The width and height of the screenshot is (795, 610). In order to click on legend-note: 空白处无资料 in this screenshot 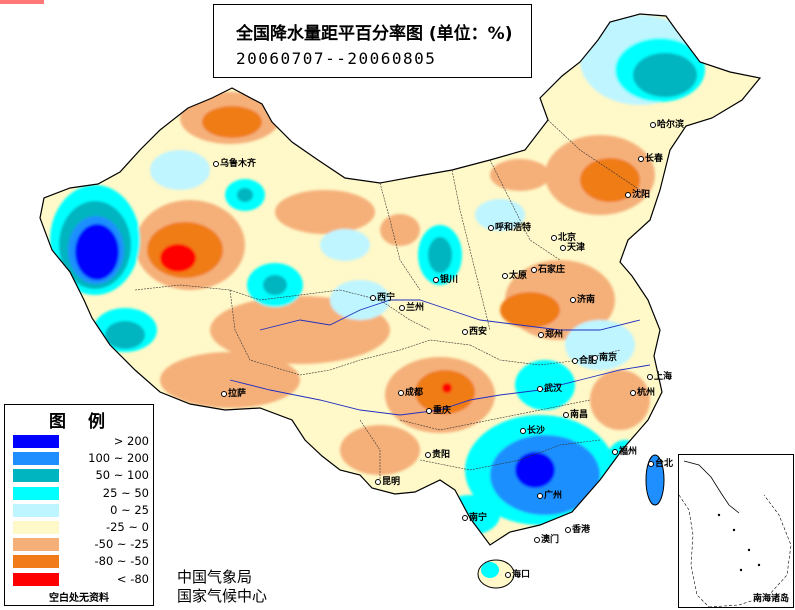, I will do `click(79, 598)`.